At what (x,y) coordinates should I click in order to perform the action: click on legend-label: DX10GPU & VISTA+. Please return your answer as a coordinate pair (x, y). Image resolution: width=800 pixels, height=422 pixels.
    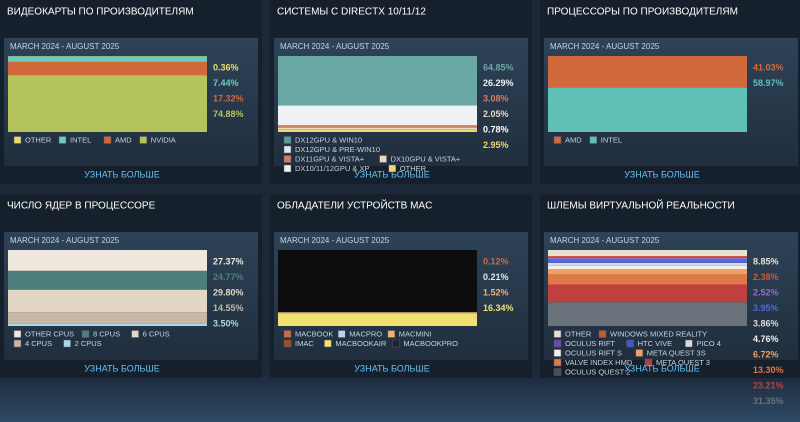
    Looking at the image, I should click on (426, 158).